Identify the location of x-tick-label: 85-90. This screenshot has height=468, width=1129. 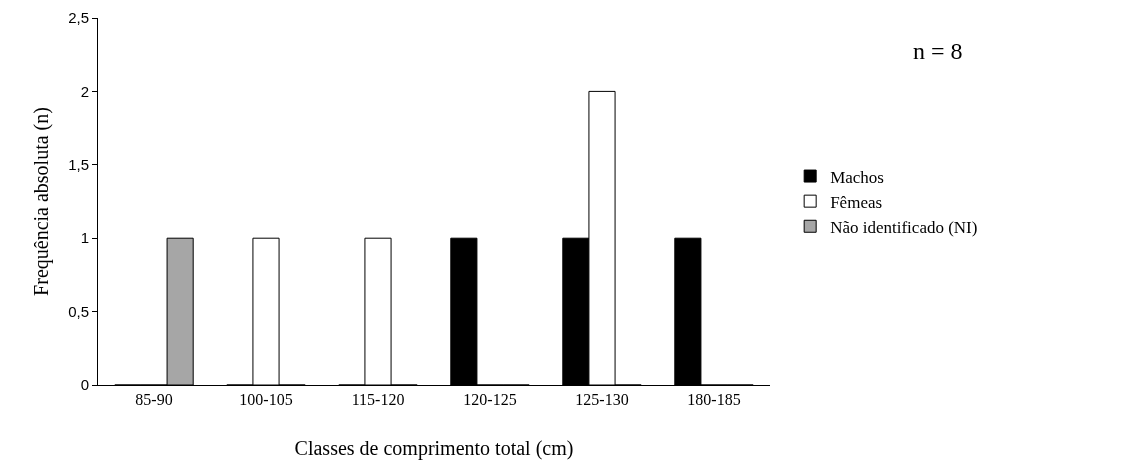
(154, 400).